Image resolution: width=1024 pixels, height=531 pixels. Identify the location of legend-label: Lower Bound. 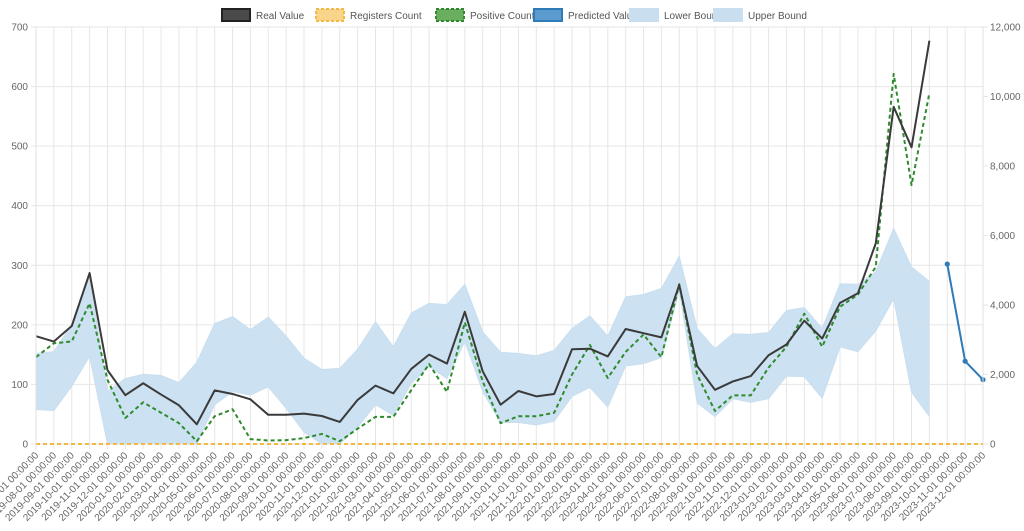
(693, 16).